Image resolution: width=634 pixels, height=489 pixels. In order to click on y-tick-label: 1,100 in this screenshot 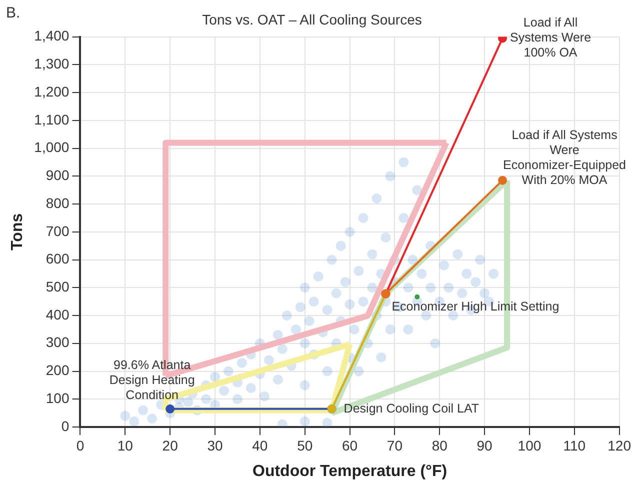, I will do `click(52, 119)`.